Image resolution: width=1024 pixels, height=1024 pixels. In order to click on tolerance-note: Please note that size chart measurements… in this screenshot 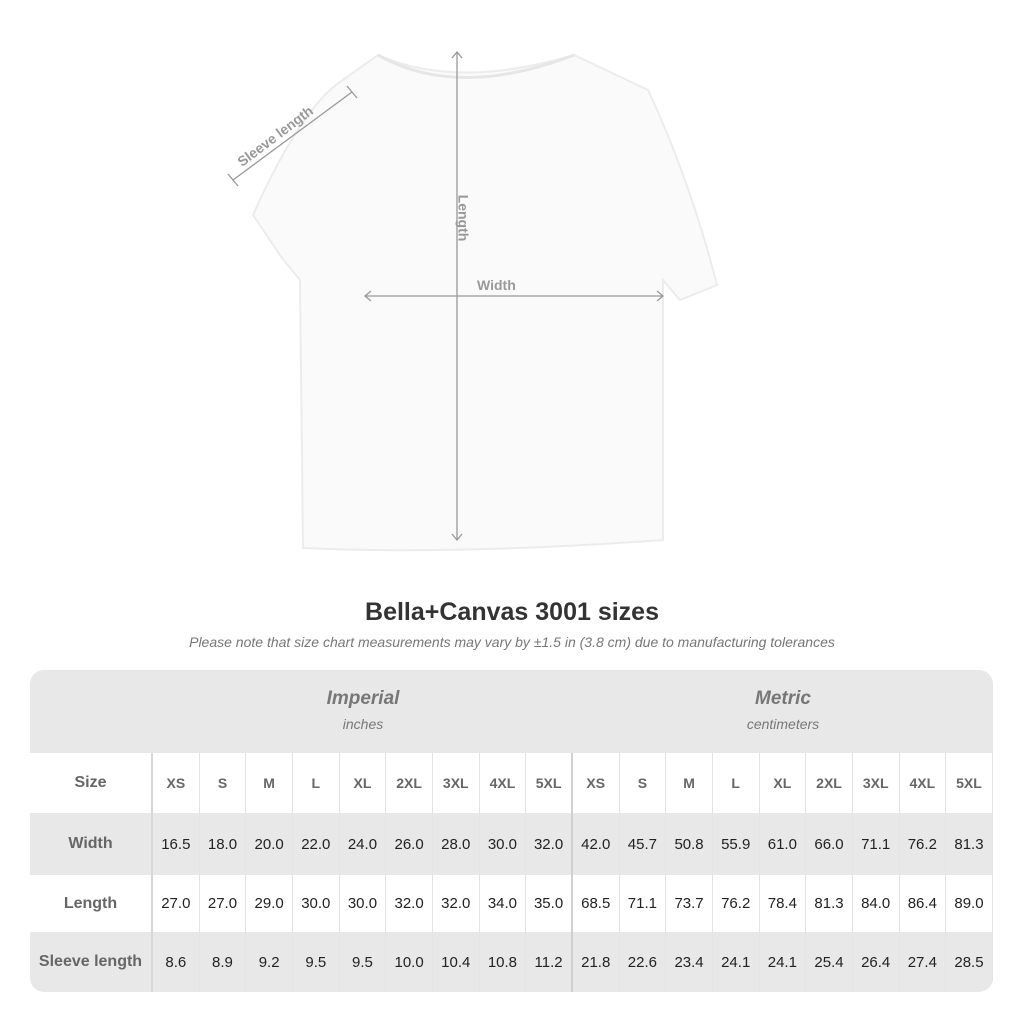, I will do `click(512, 642)`.